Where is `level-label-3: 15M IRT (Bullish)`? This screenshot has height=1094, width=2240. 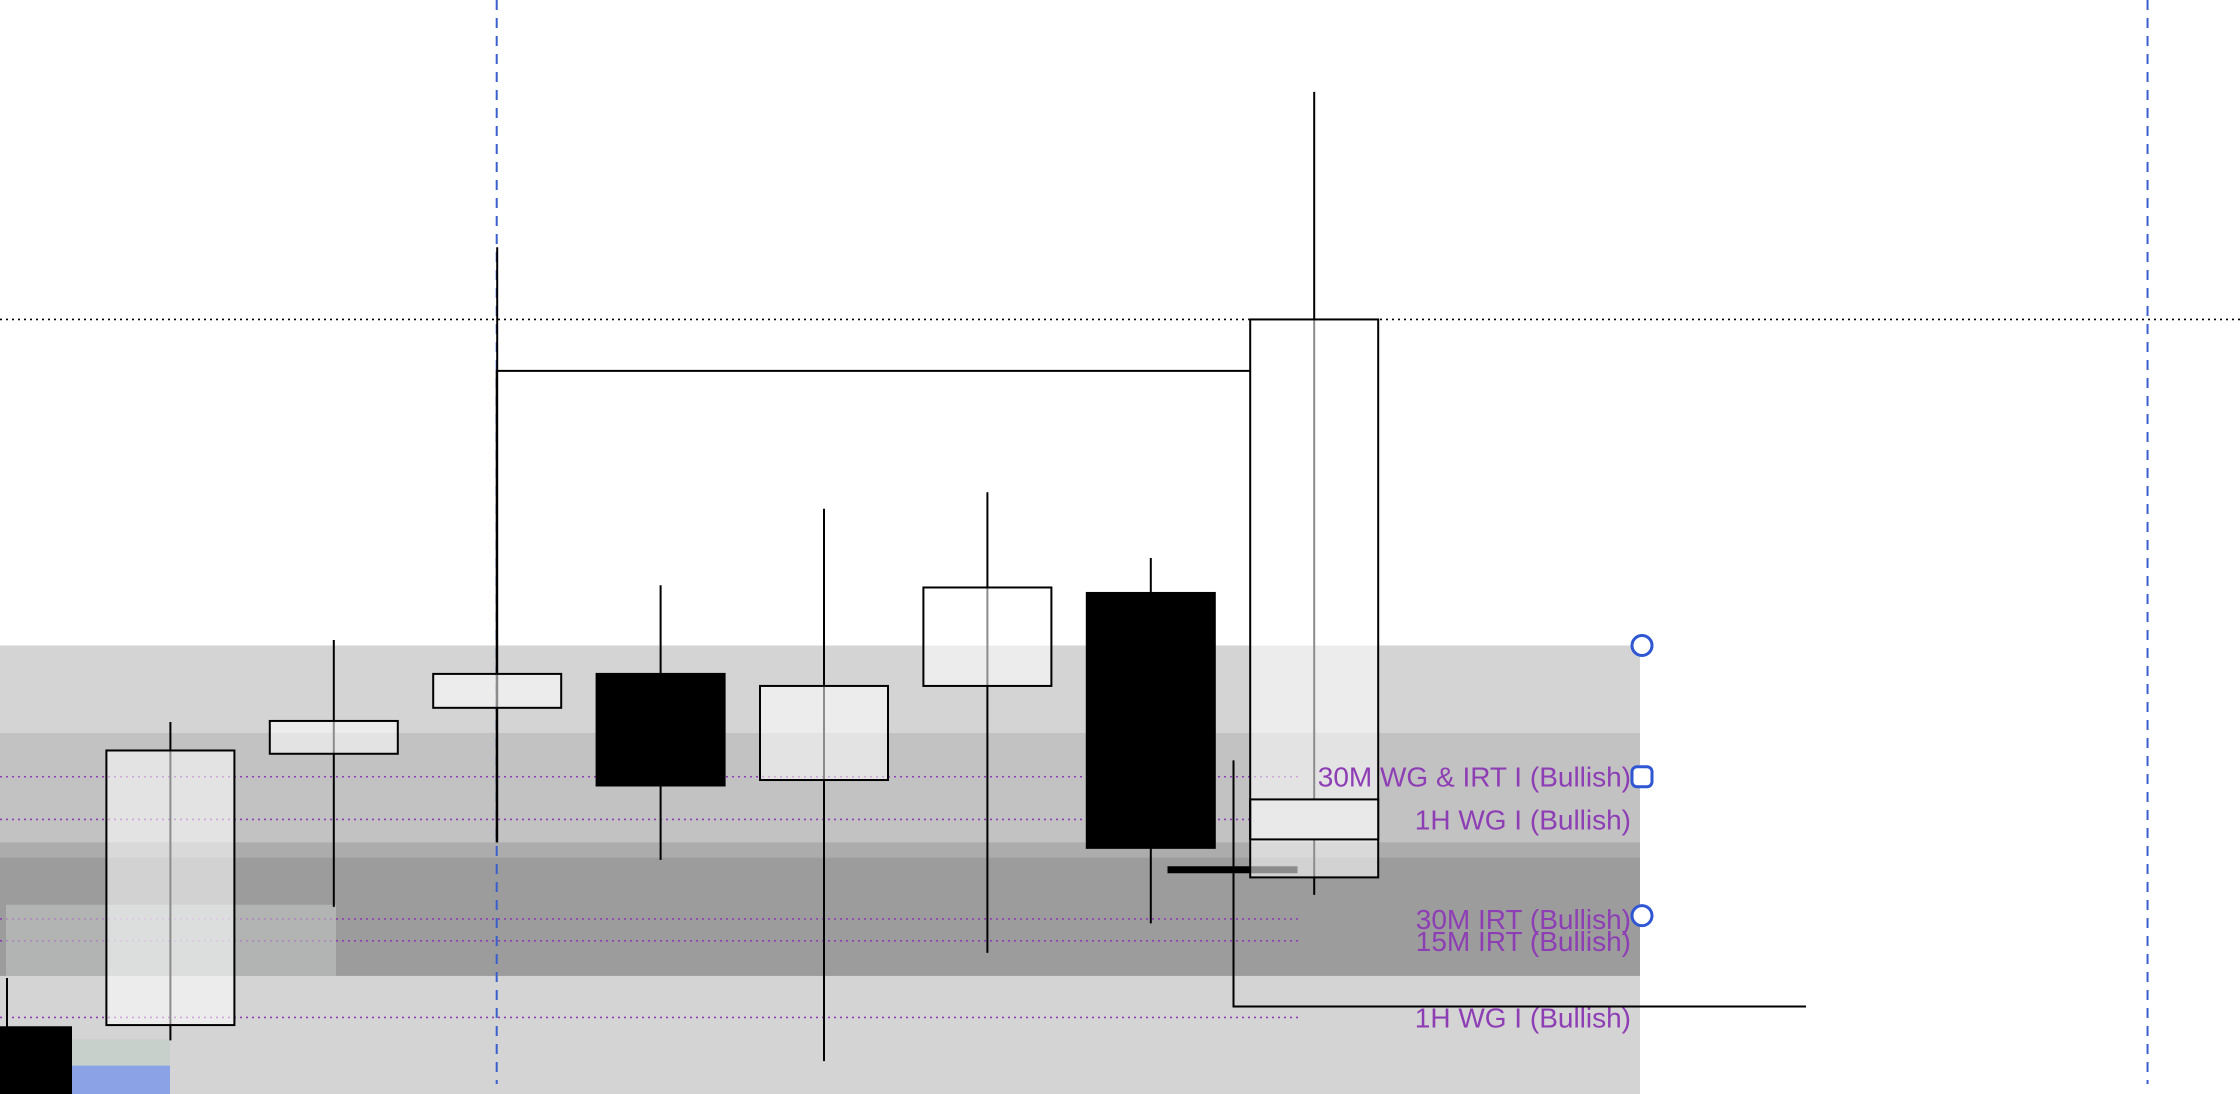 level-label-3: 15M IRT (Bullish) is located at coordinates (1523, 941).